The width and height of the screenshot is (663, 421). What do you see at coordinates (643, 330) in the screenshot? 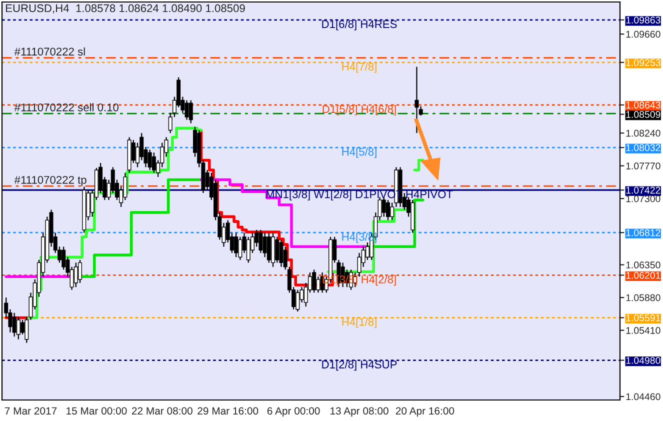
I see `y-tick-label: 1.05410` at bounding box center [643, 330].